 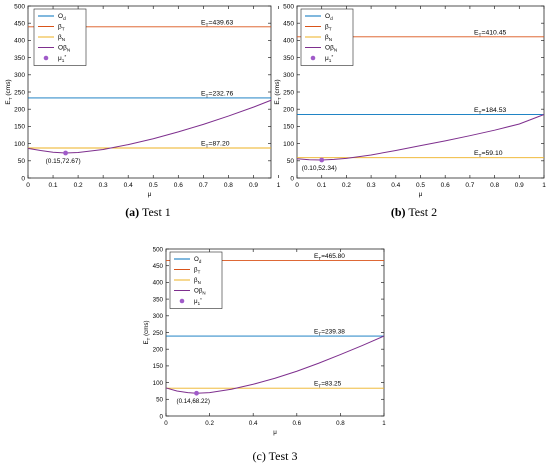 I want to click on reference-line-label: ET=87.20, so click(x=215, y=145).